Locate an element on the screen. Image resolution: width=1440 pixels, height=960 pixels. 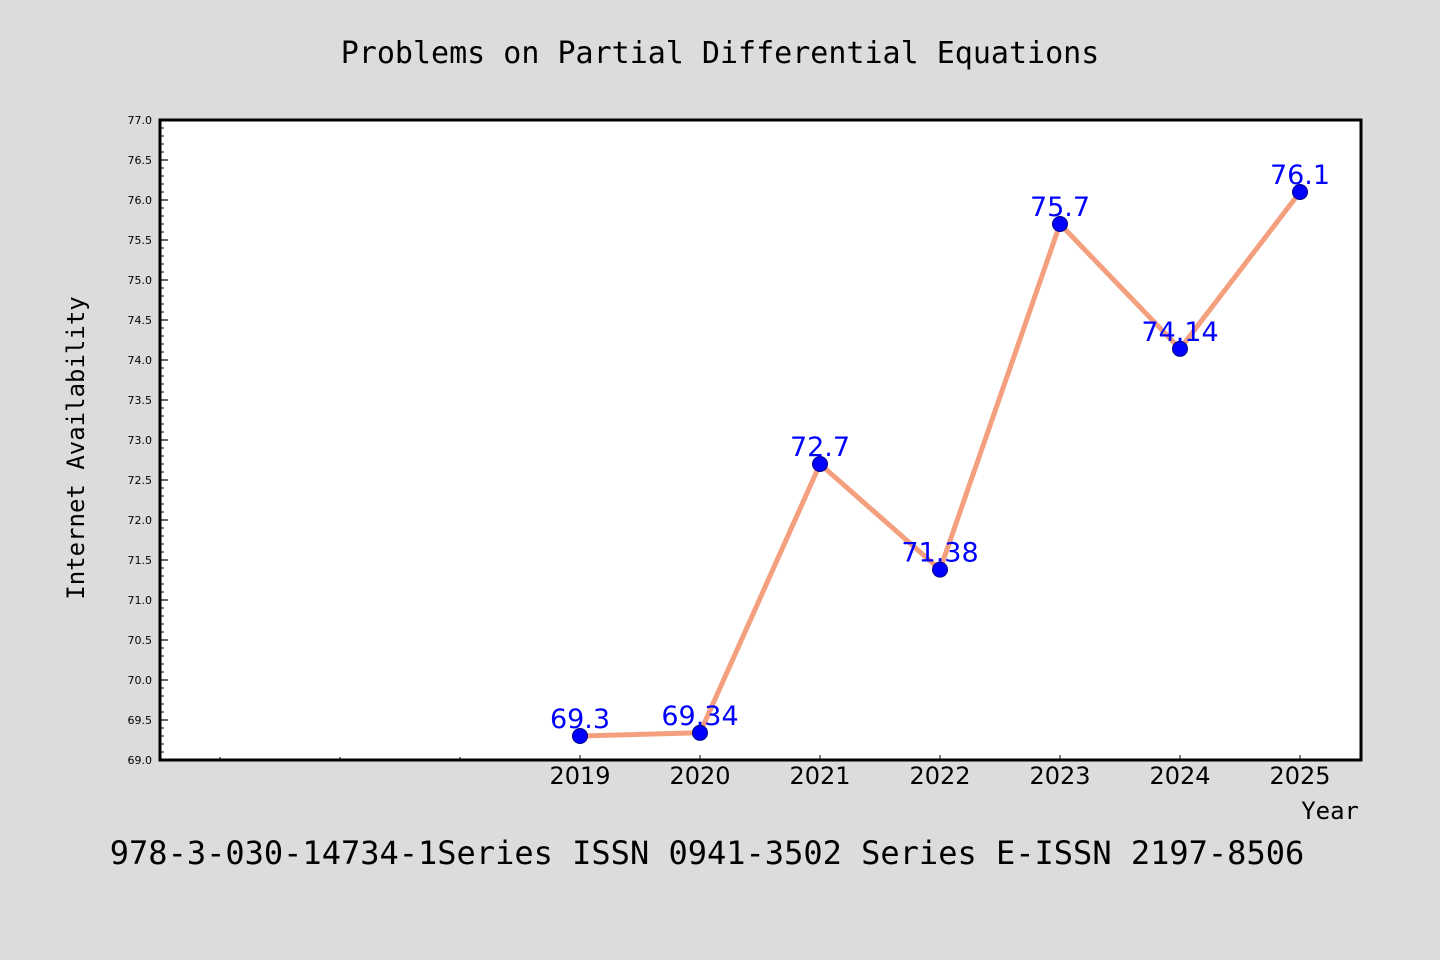
x-tick-label: 2023 is located at coordinates (1059, 776).